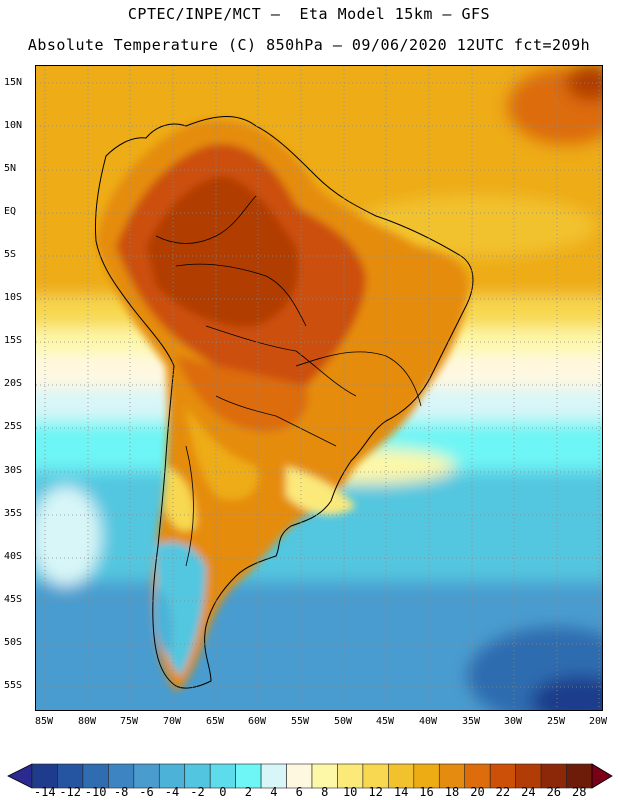 The height and width of the screenshot is (800, 618). I want to click on lat-label: 35S, so click(13, 513).